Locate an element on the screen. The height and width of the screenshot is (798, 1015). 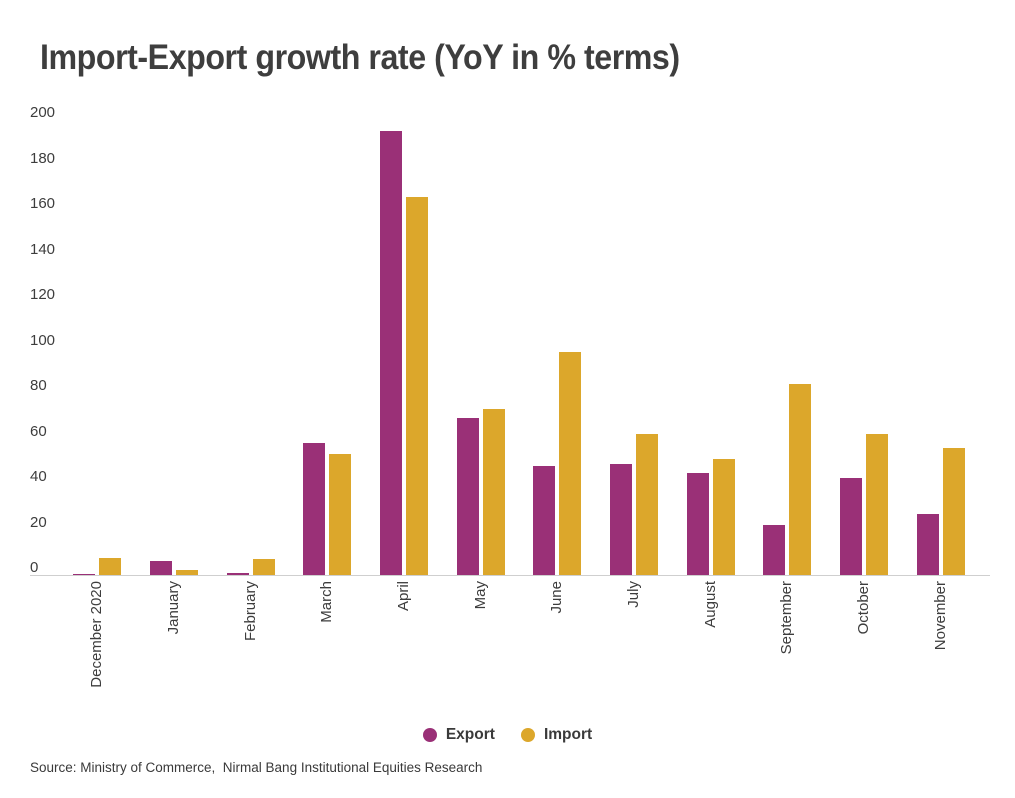
x-slot-may: May is located at coordinates (480, 646).